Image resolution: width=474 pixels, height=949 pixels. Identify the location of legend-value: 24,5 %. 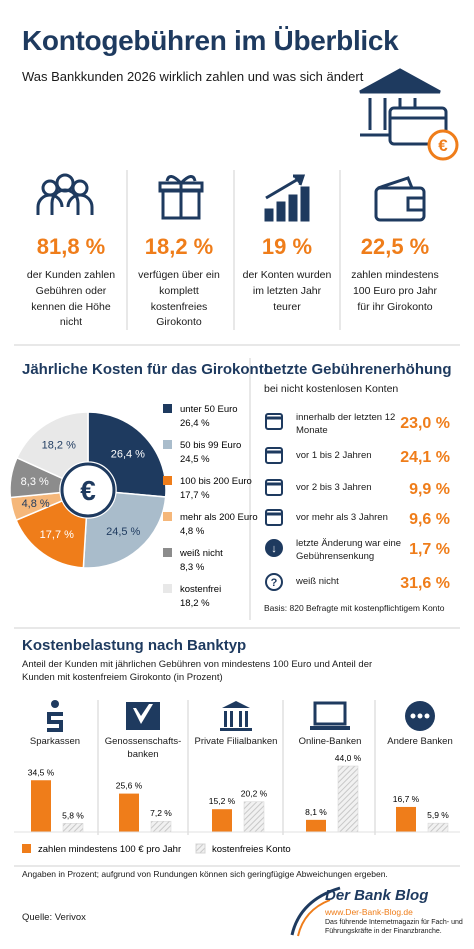
(195, 459).